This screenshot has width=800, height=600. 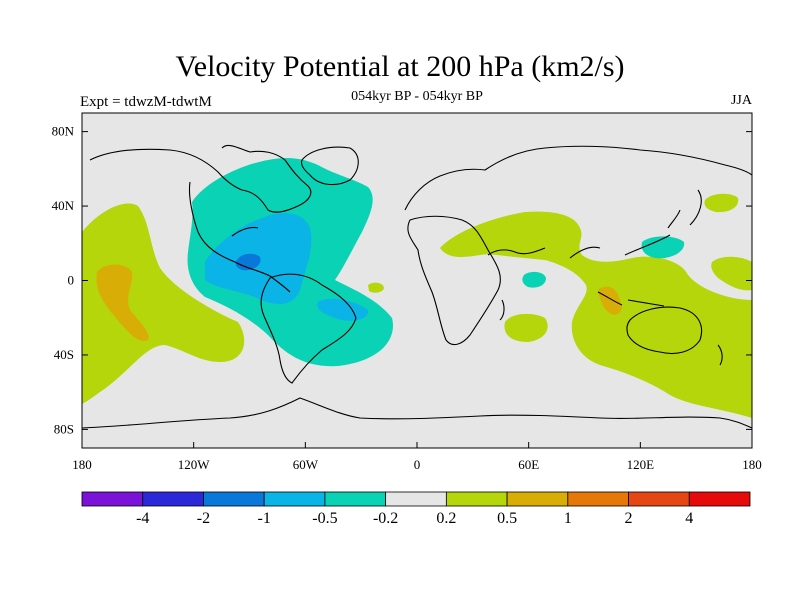 I want to click on colorbar-label: -0.2, so click(x=385, y=518).